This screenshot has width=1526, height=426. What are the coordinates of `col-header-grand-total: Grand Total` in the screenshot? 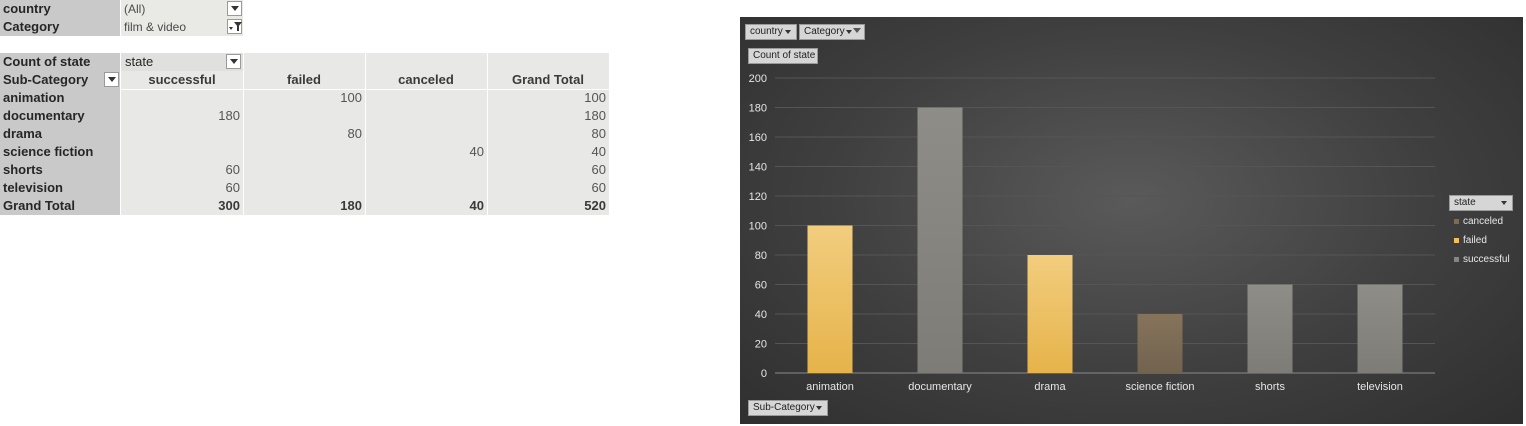 It's located at (548, 79).